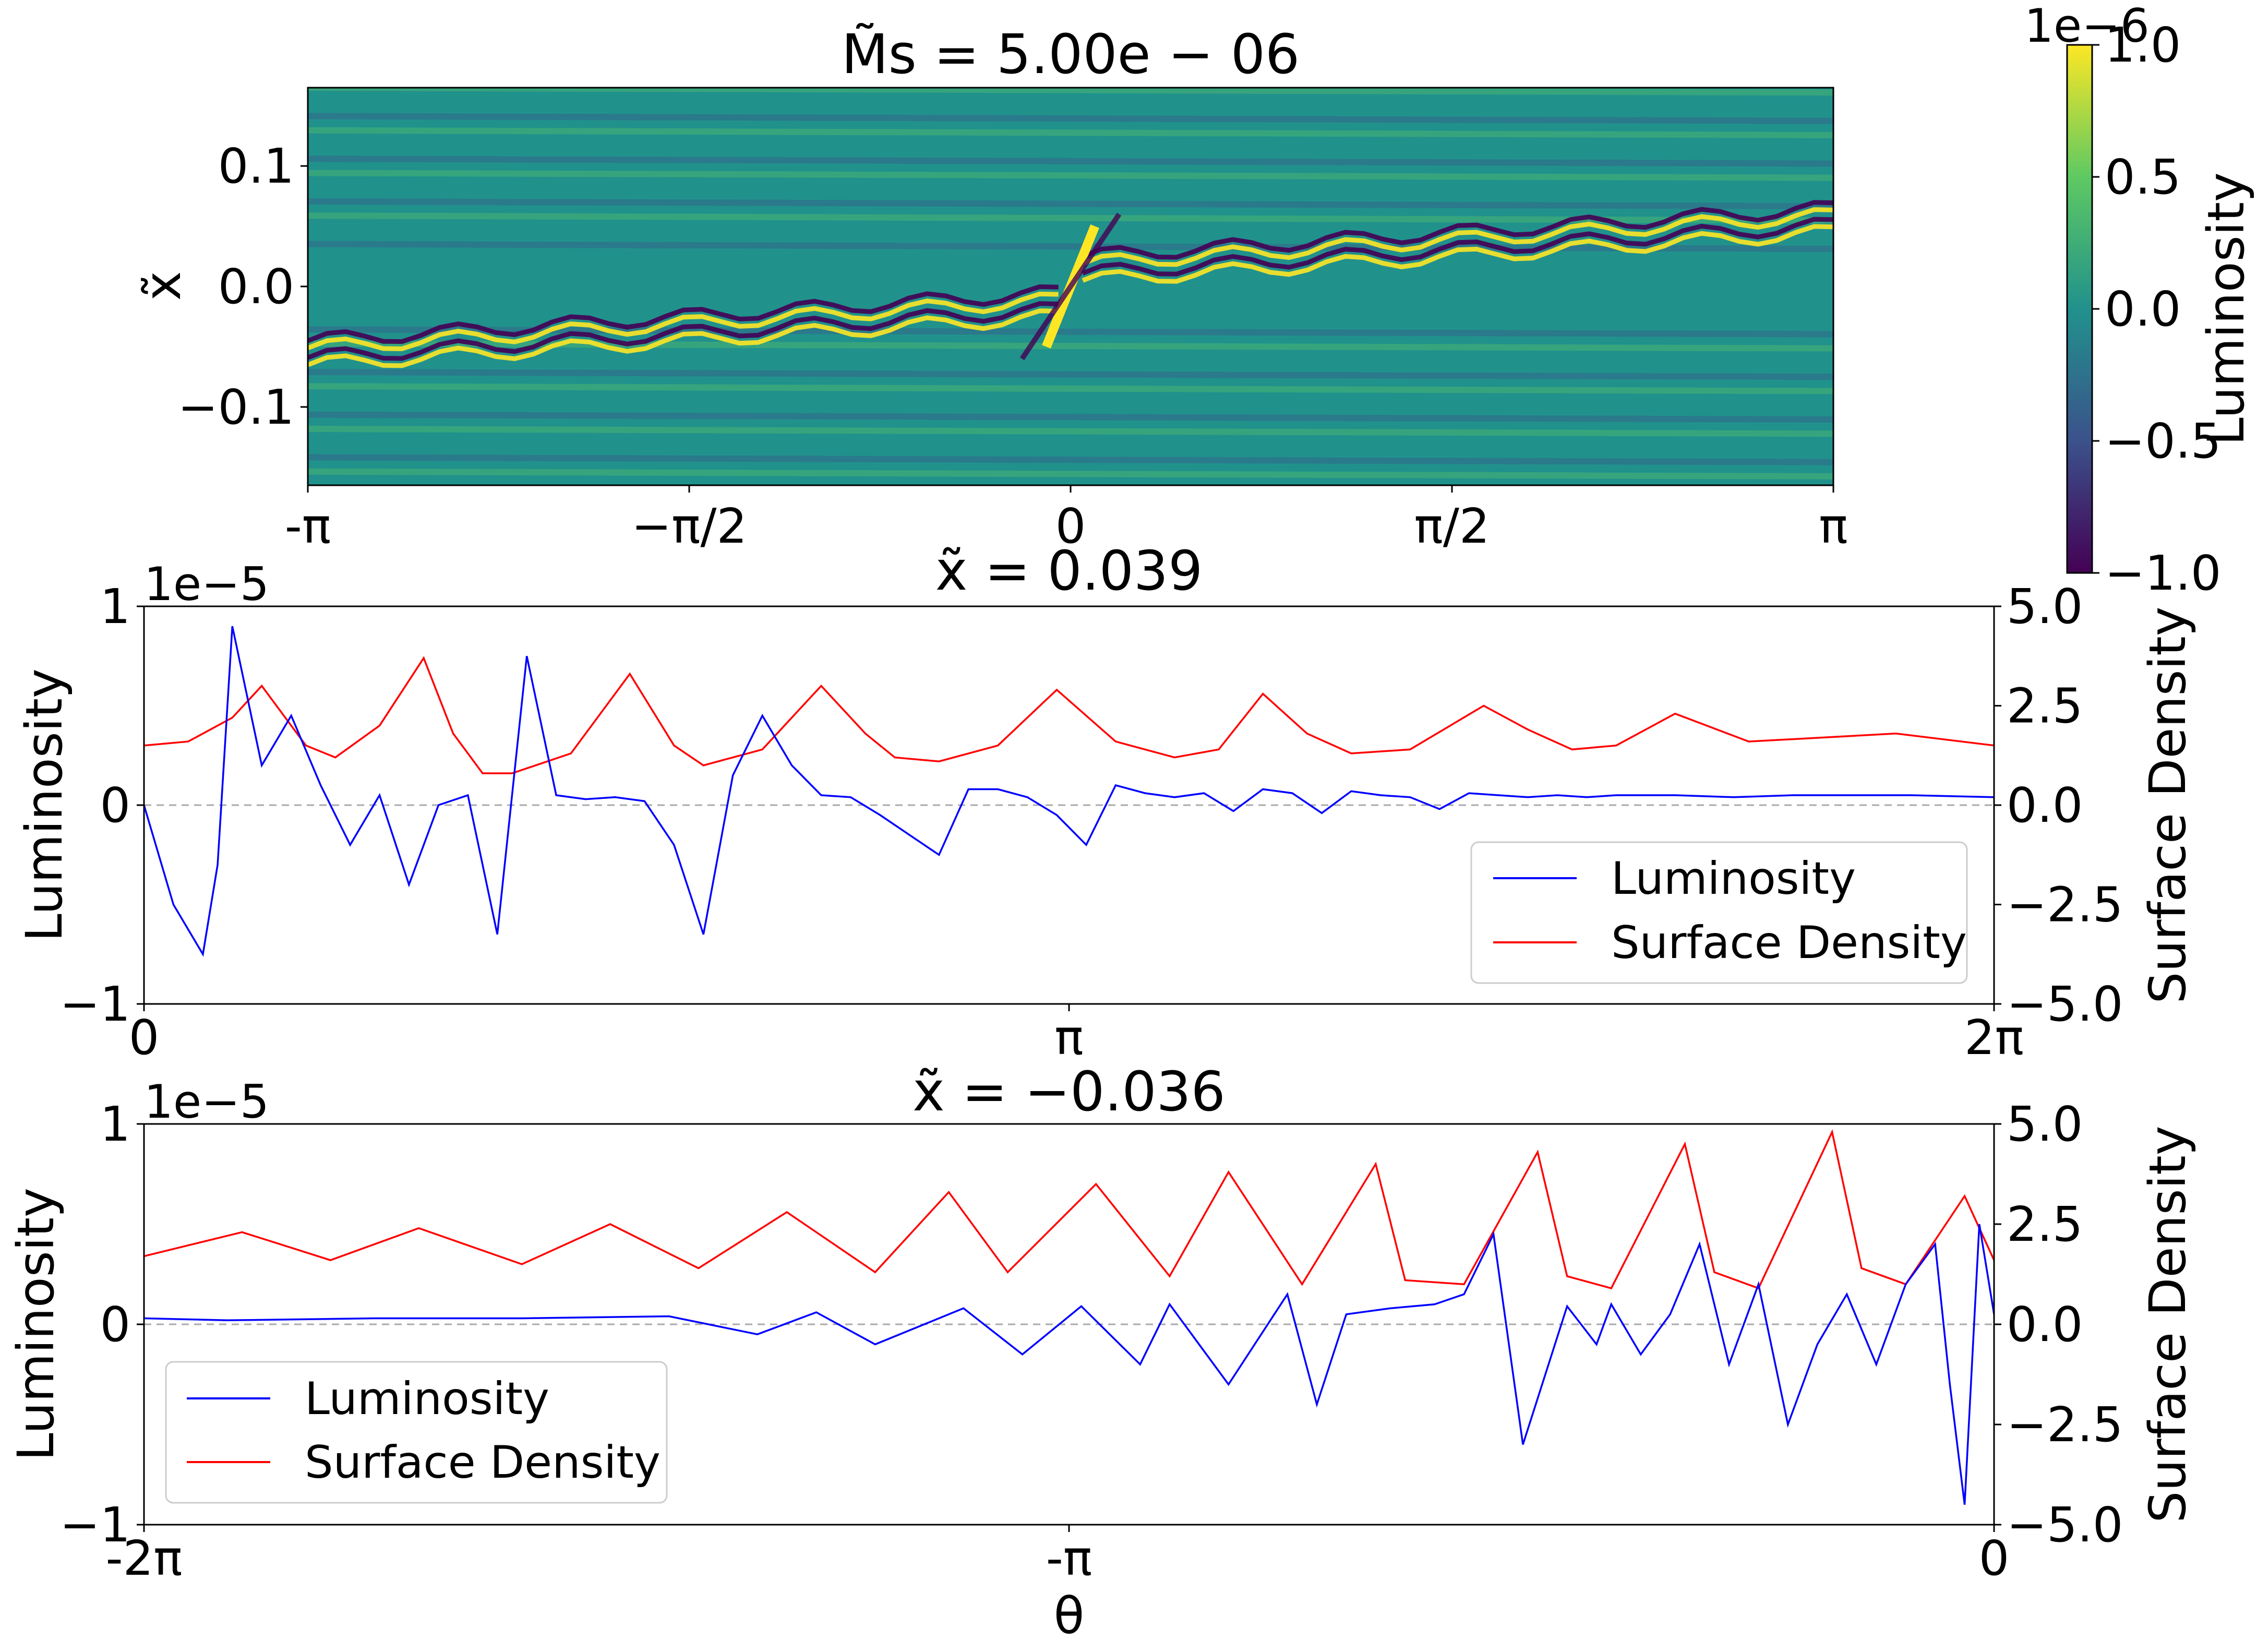  Describe the element at coordinates (2087, 26) in the screenshot. I see `colorbar-offset-text: 1e−6` at that location.